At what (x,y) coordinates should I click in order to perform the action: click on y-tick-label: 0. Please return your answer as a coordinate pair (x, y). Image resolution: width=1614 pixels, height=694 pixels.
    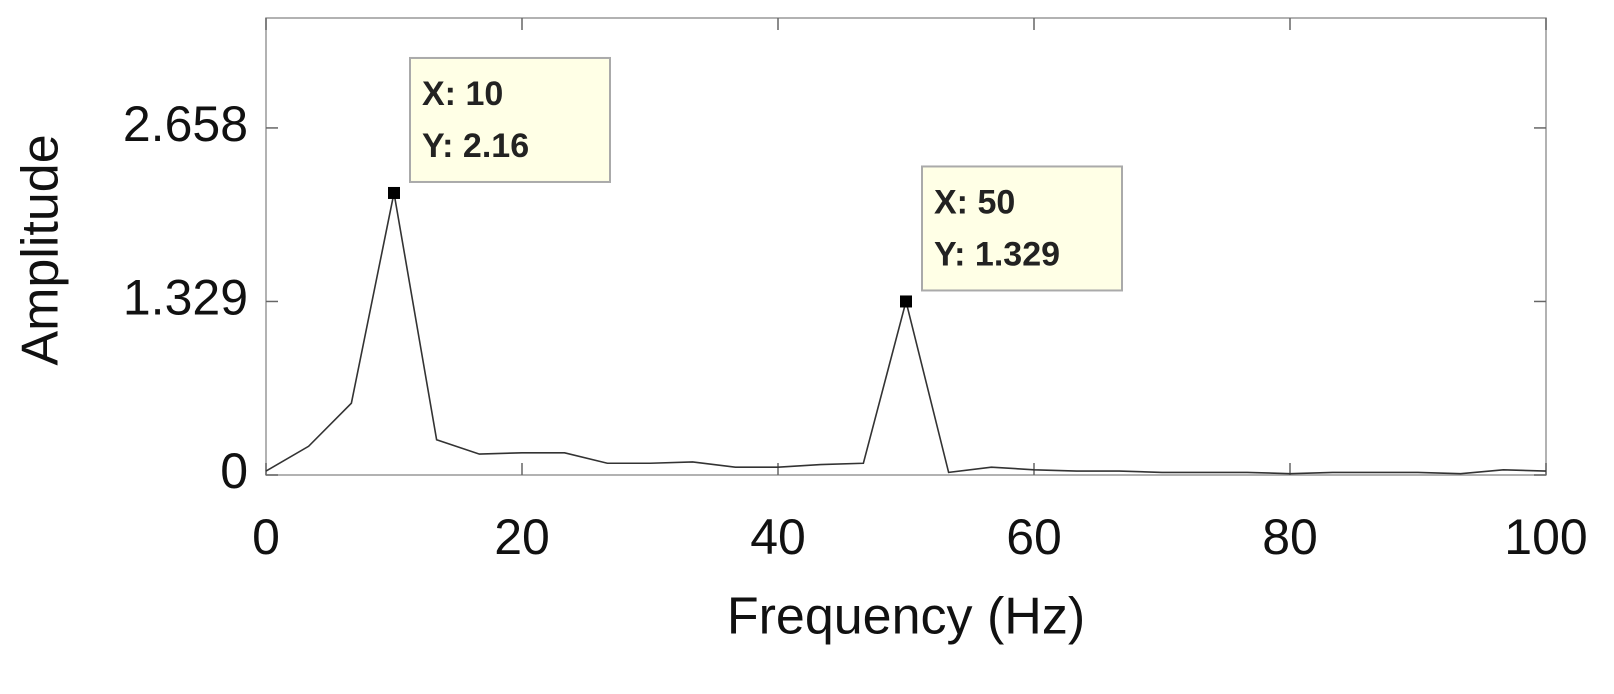
    Looking at the image, I should click on (234, 471).